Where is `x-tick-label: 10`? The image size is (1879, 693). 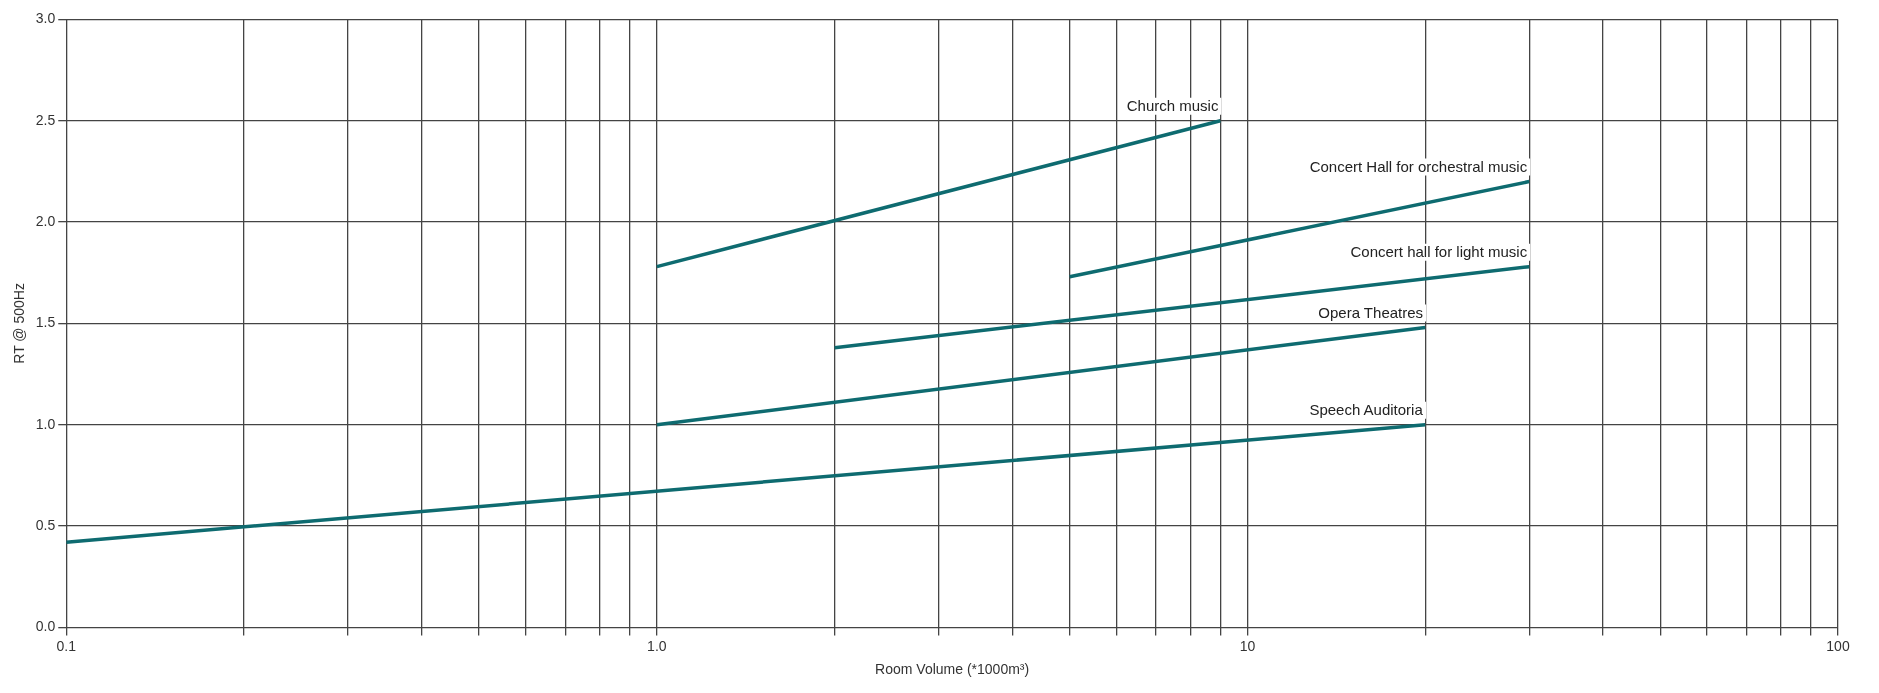
x-tick-label: 10 is located at coordinates (1247, 645).